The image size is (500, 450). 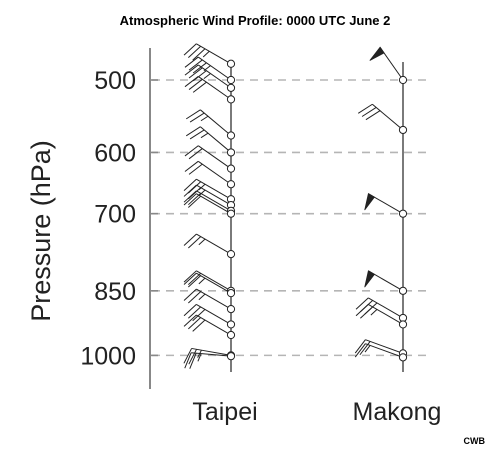 I want to click on station-label: Taipei, so click(x=224, y=412).